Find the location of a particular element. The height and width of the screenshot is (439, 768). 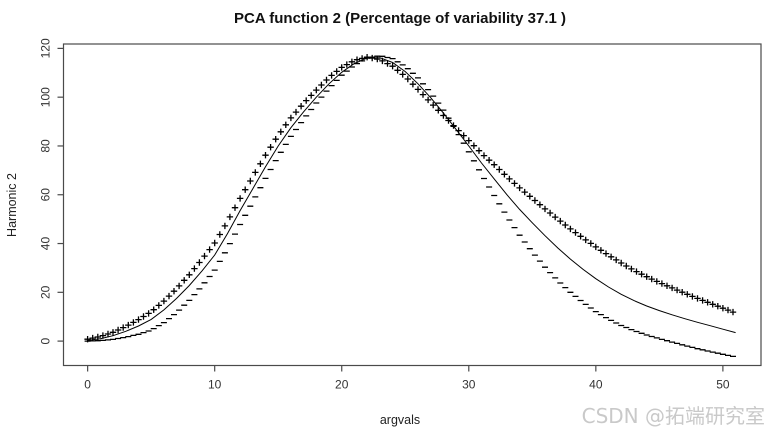

y-tick-label: 20 is located at coordinates (46, 292).